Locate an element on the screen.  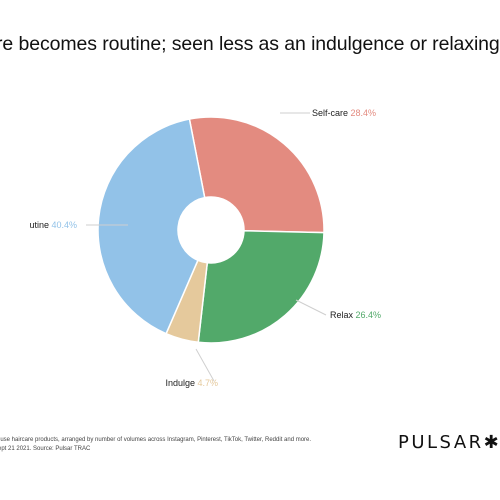
value-label-relax: 26.4% is located at coordinates (369, 315).